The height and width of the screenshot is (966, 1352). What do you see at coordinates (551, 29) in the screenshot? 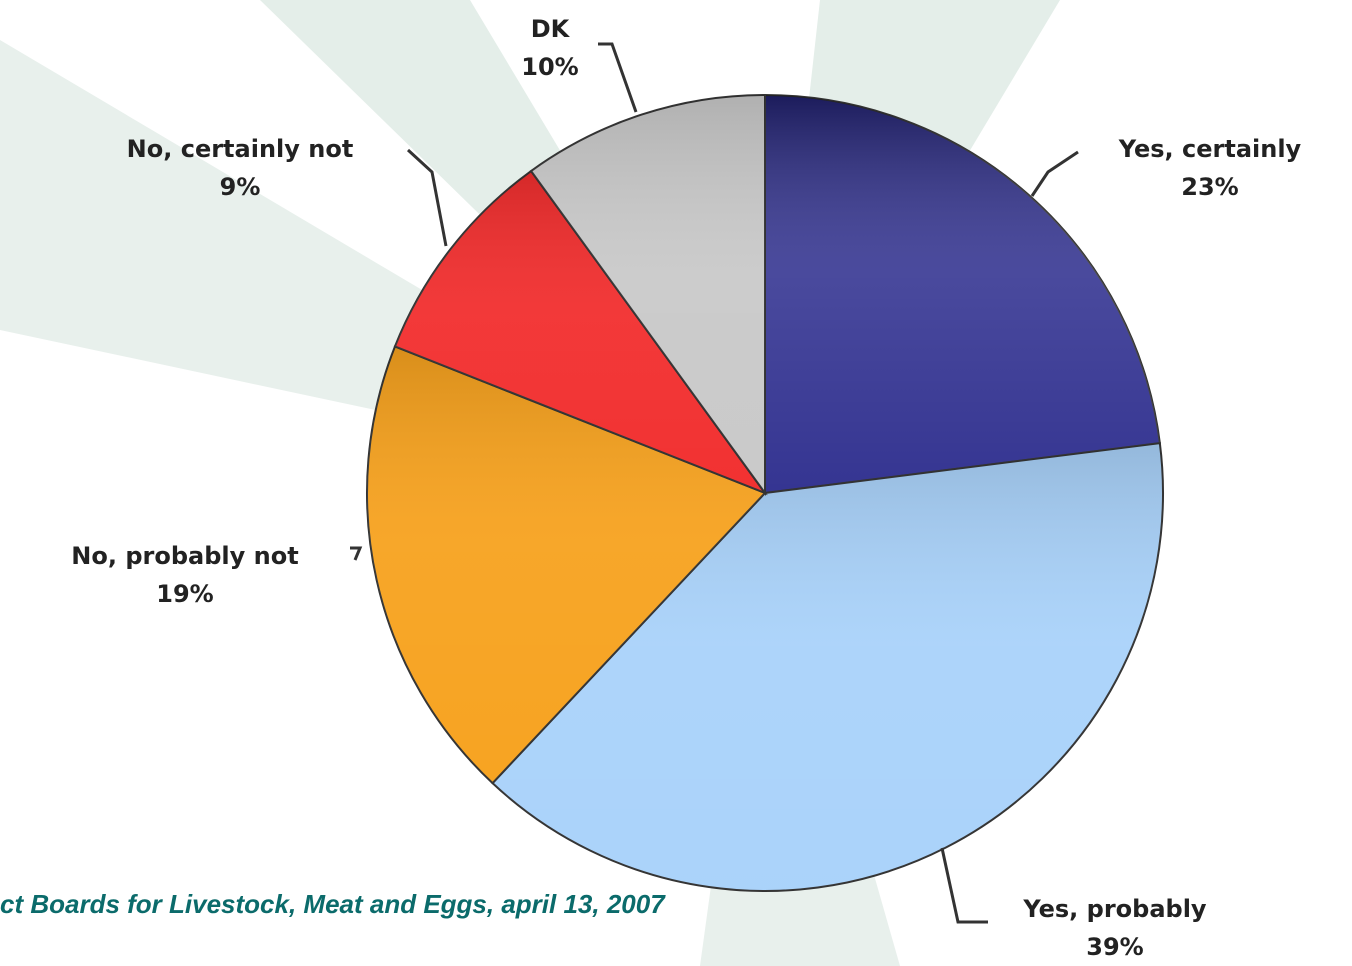
I see `slice-label: DK` at bounding box center [551, 29].